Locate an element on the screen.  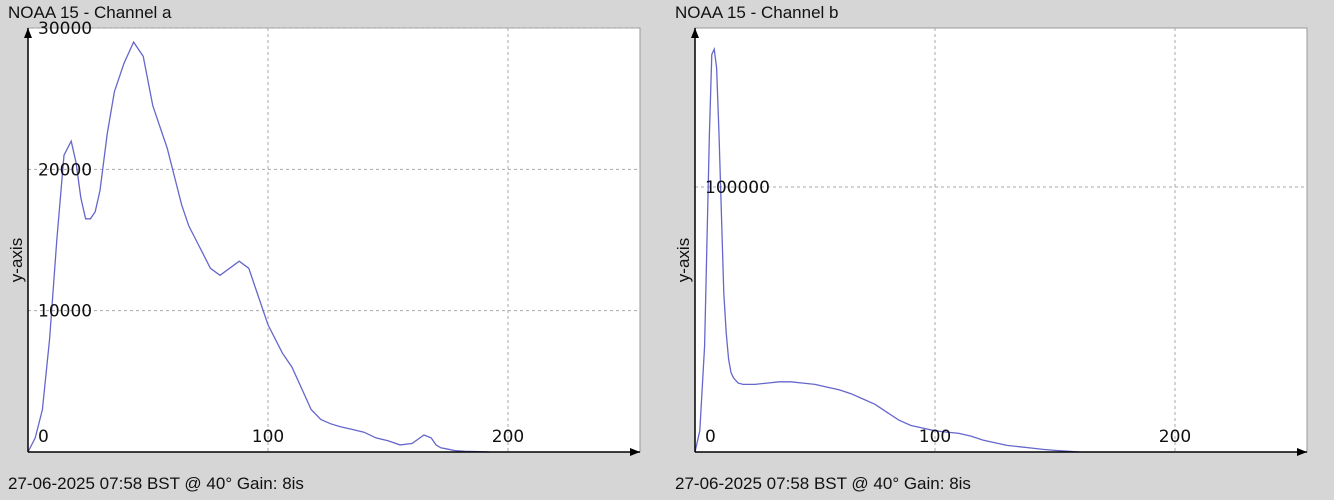
y-tick-label: 100000 is located at coordinates (737, 188).